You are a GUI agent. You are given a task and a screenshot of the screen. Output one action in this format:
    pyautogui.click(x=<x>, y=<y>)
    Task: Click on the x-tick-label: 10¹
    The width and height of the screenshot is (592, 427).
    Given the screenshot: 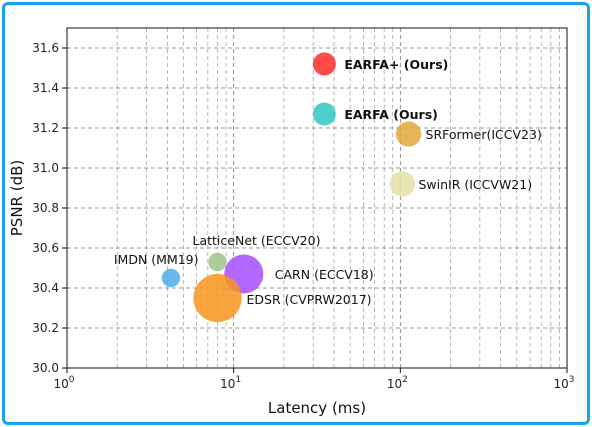 What is the action you would take?
    pyautogui.click(x=230, y=383)
    